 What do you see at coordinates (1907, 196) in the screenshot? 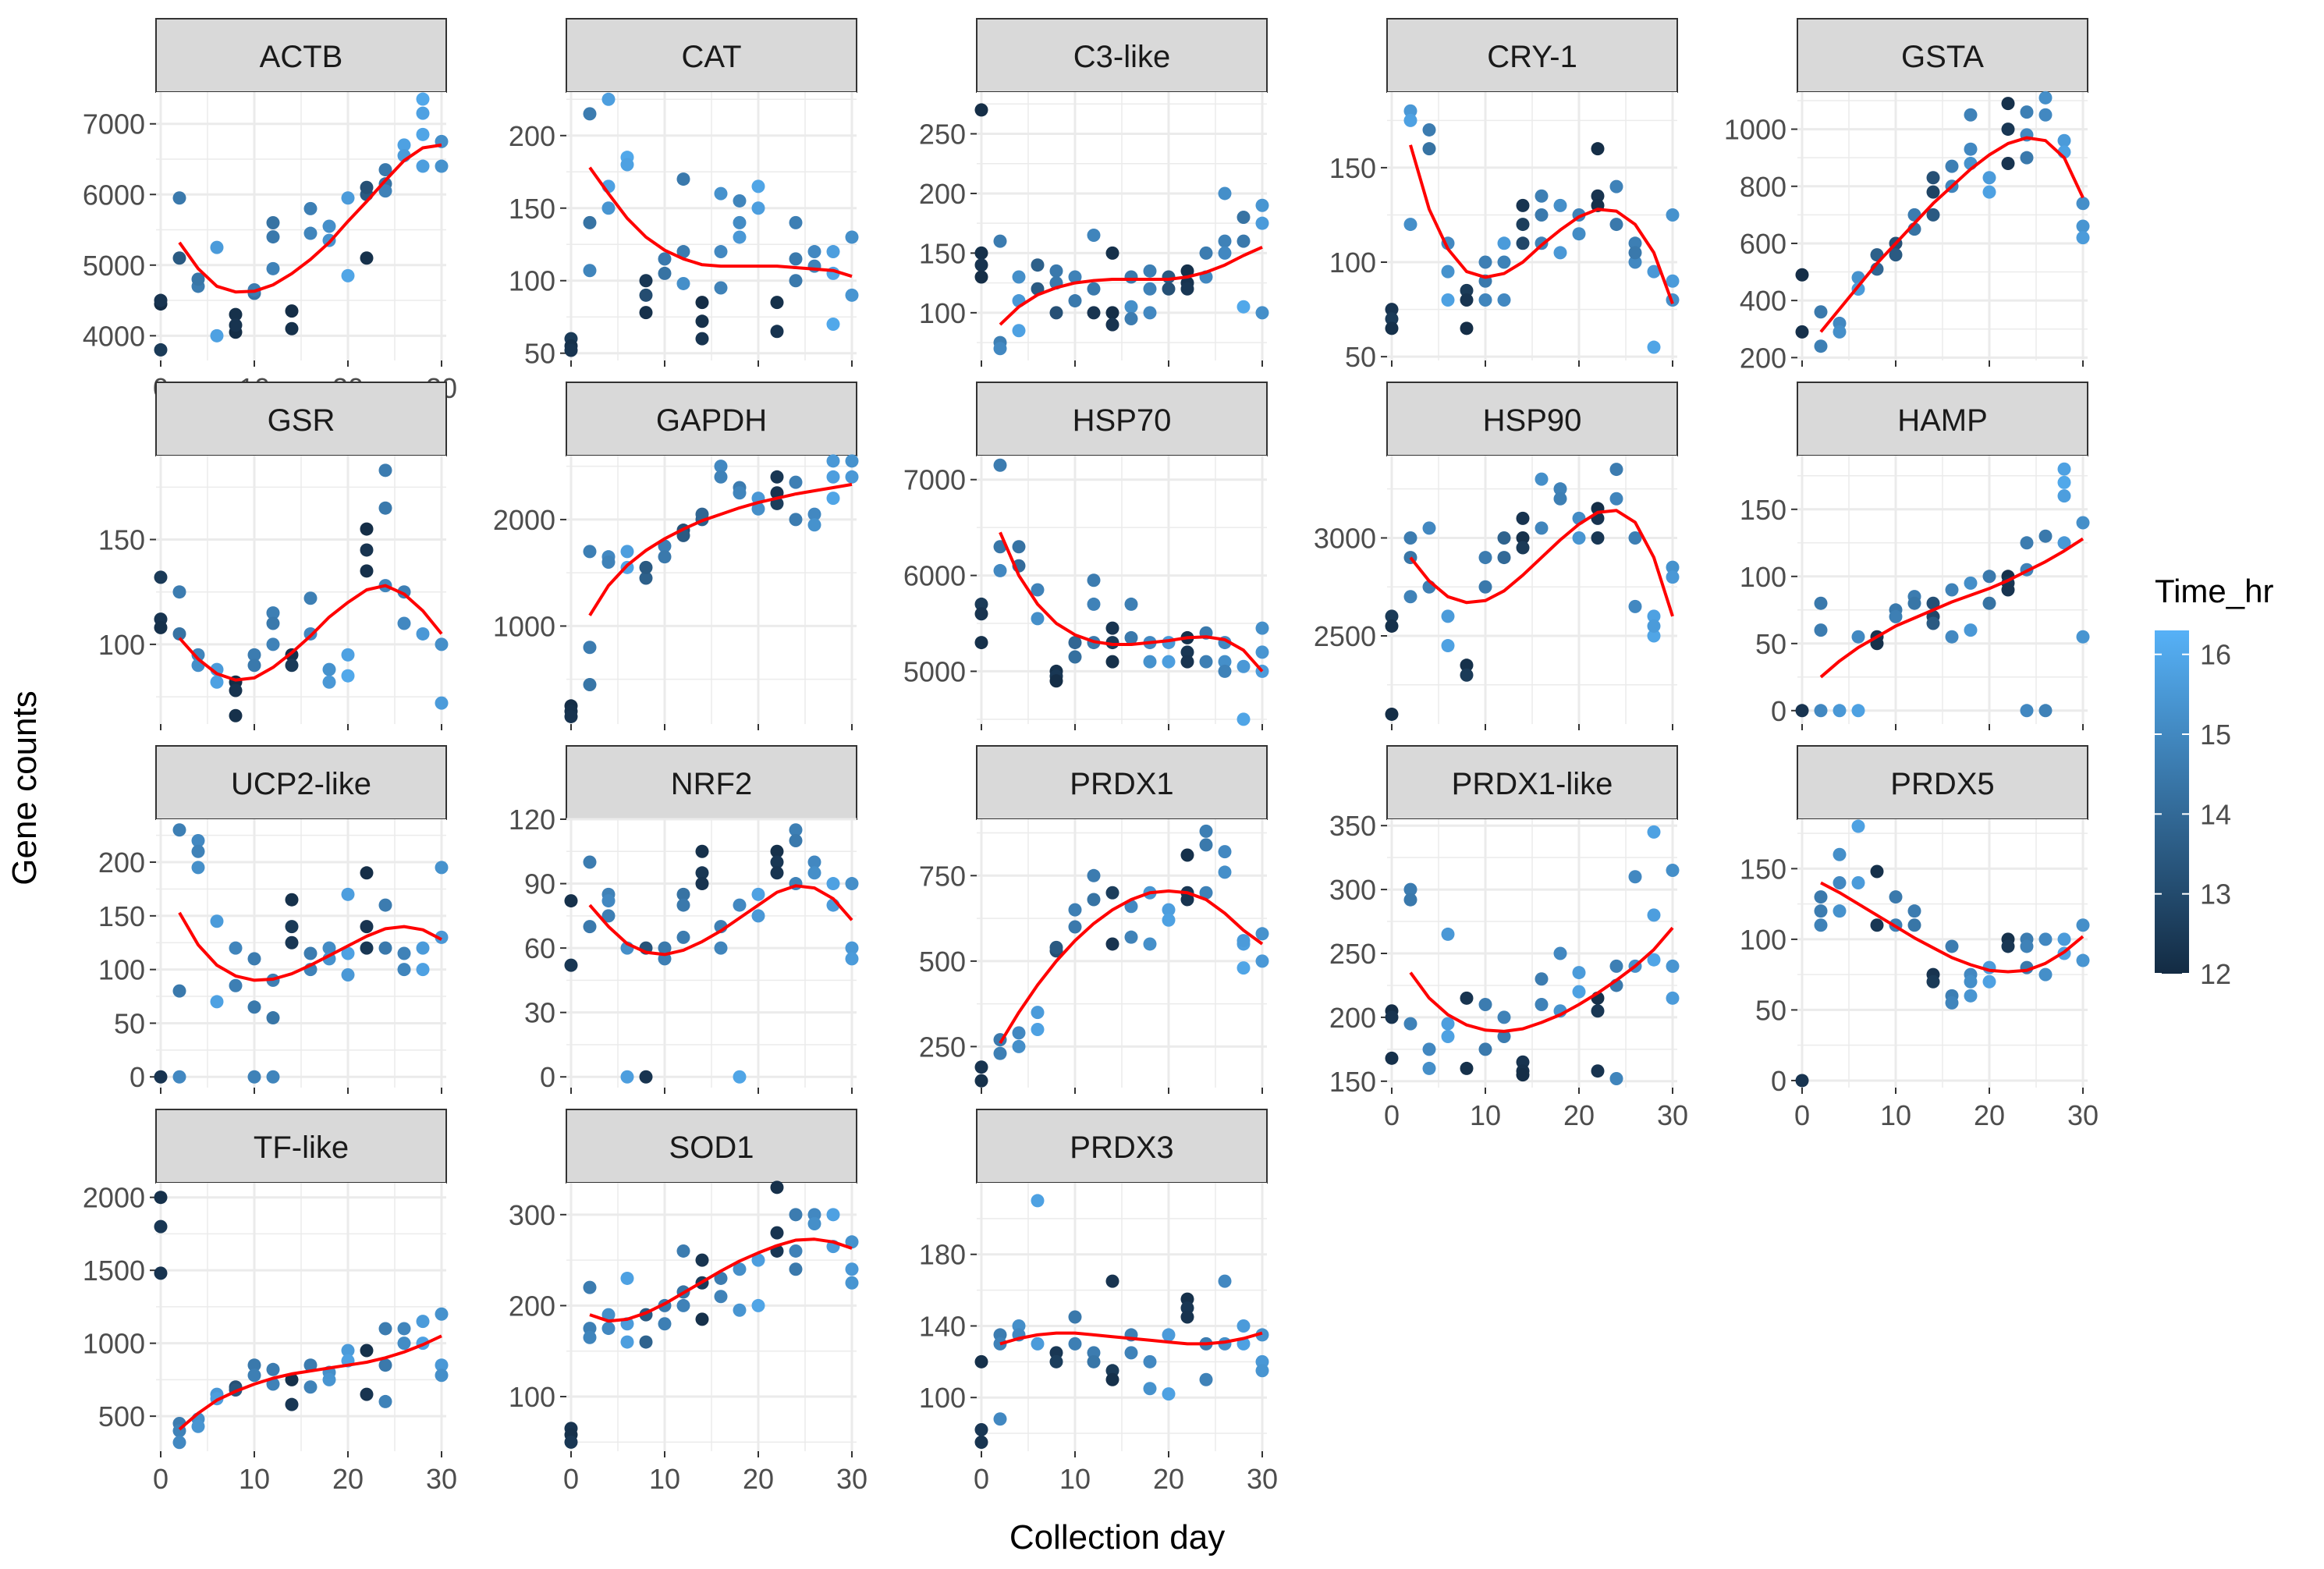
I see `panel-gsta: GSTA 200 400 600 800 1000` at bounding box center [1907, 196].